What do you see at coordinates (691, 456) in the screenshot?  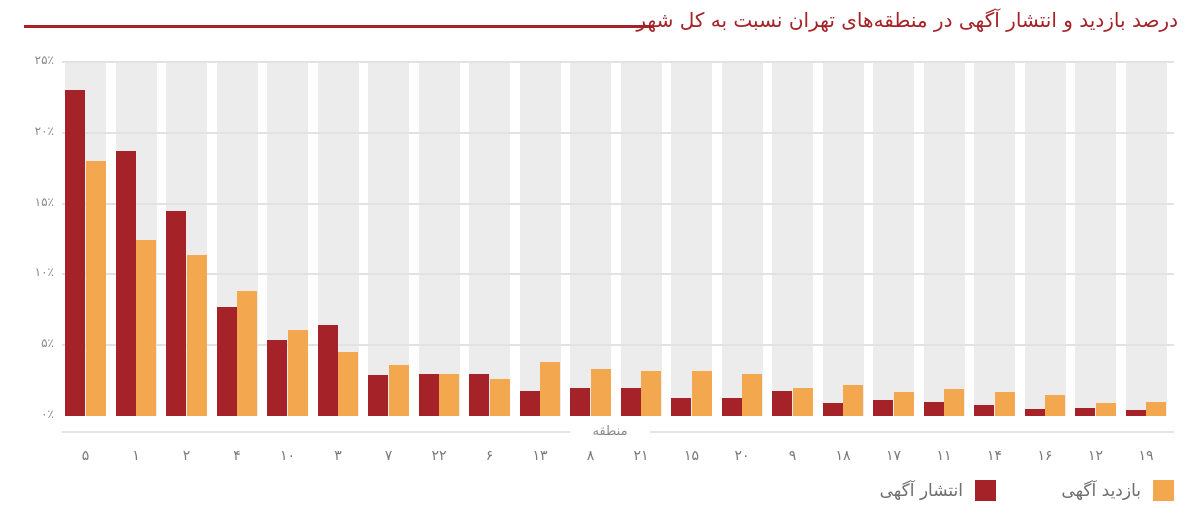 I see `x-tick-label: ۱۵` at bounding box center [691, 456].